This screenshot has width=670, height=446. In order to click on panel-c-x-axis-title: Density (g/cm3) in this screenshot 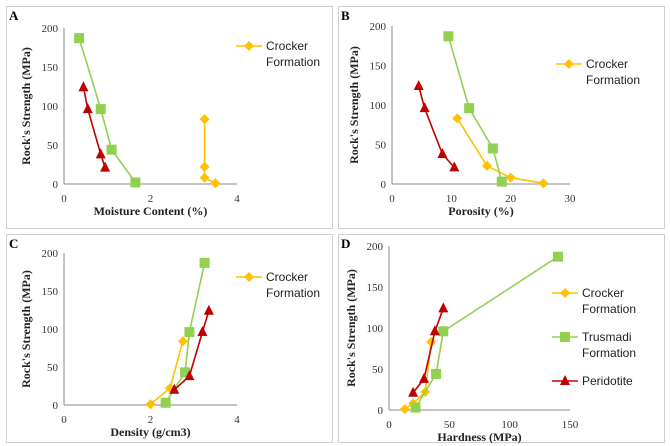, I will do `click(150, 432)`.